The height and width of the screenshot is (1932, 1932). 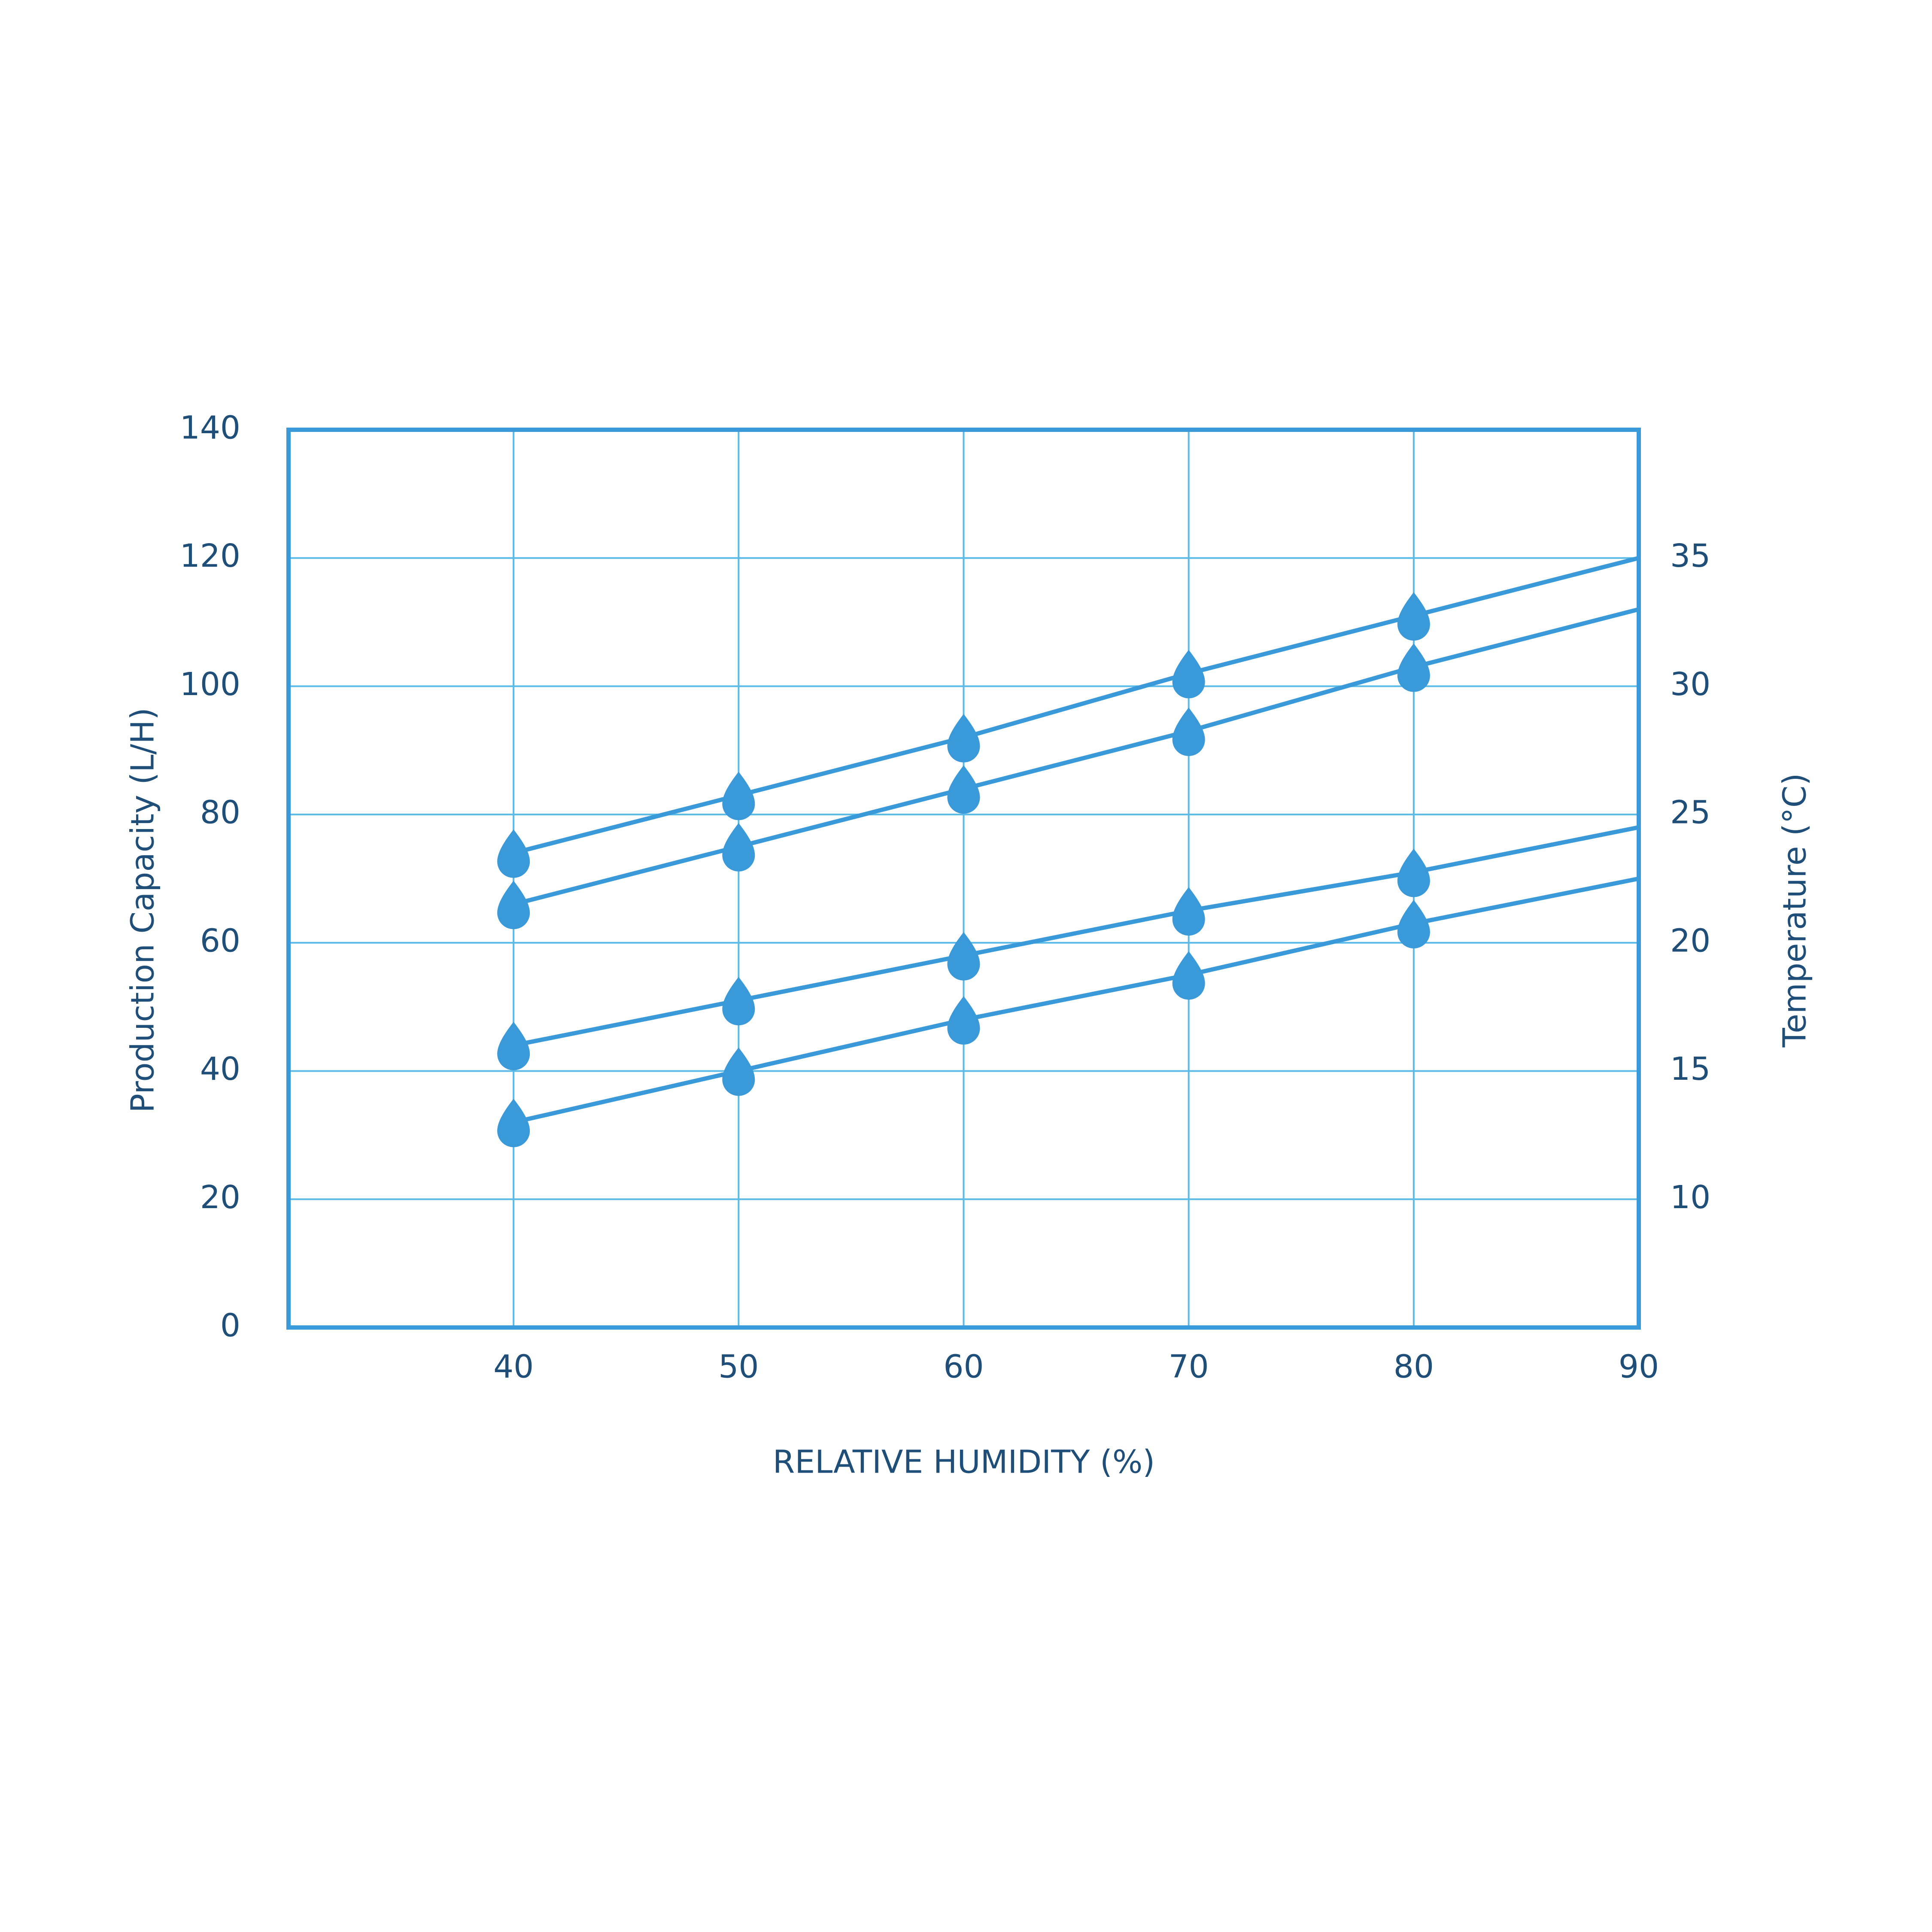 I want to click on y-tick-label: 0, so click(x=230, y=1325).